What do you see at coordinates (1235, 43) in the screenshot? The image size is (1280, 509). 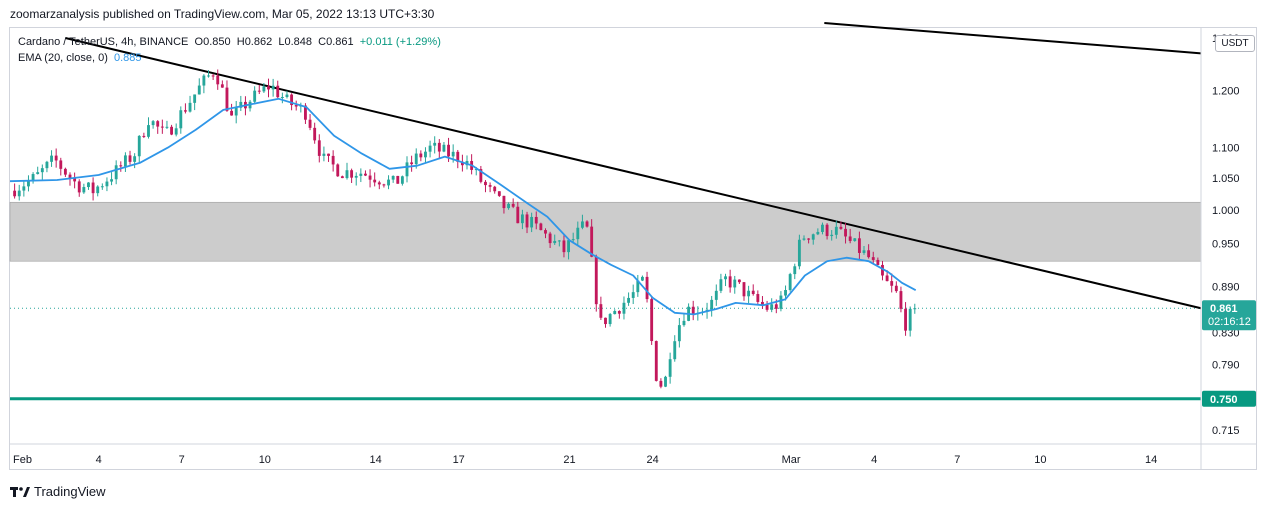 I see `currency-unit-button: USDT` at bounding box center [1235, 43].